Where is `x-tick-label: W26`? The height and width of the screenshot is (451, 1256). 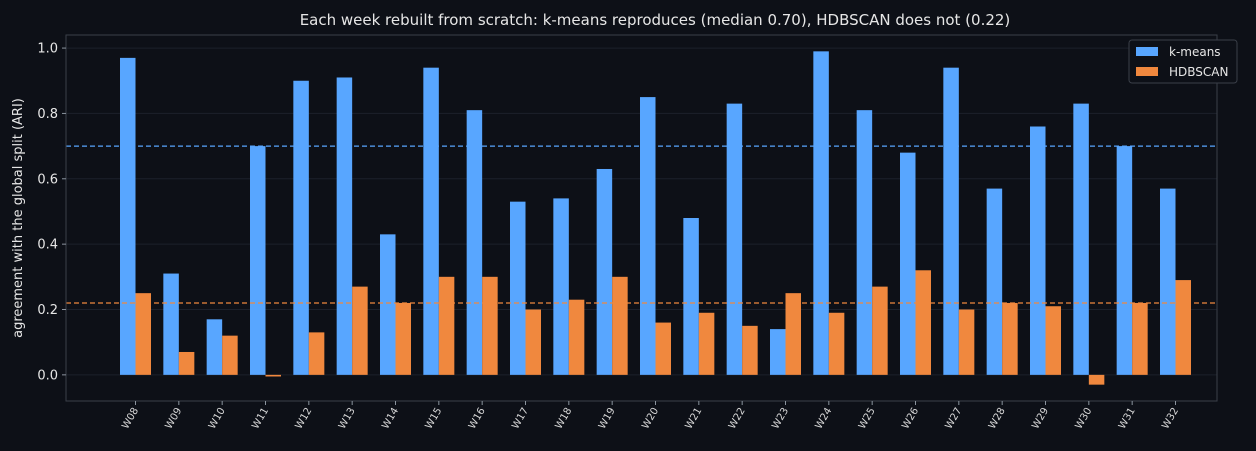
x-tick-label: W26 is located at coordinates (910, 418).